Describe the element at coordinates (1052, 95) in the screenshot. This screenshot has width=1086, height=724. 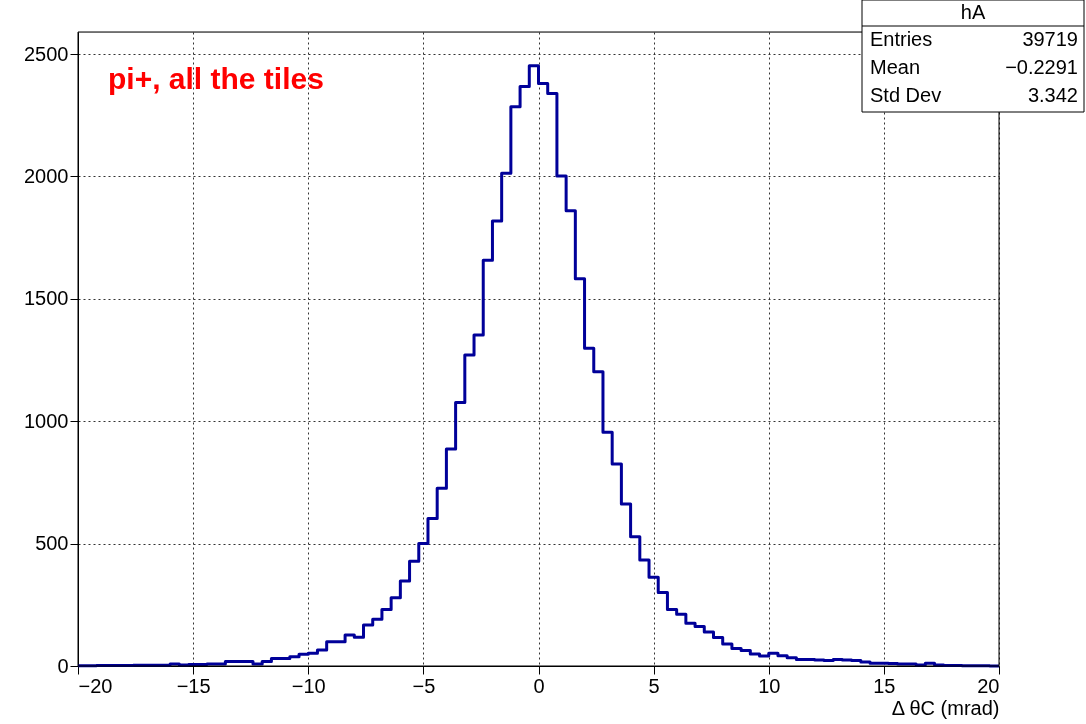
I see `text: 3.342` at that location.